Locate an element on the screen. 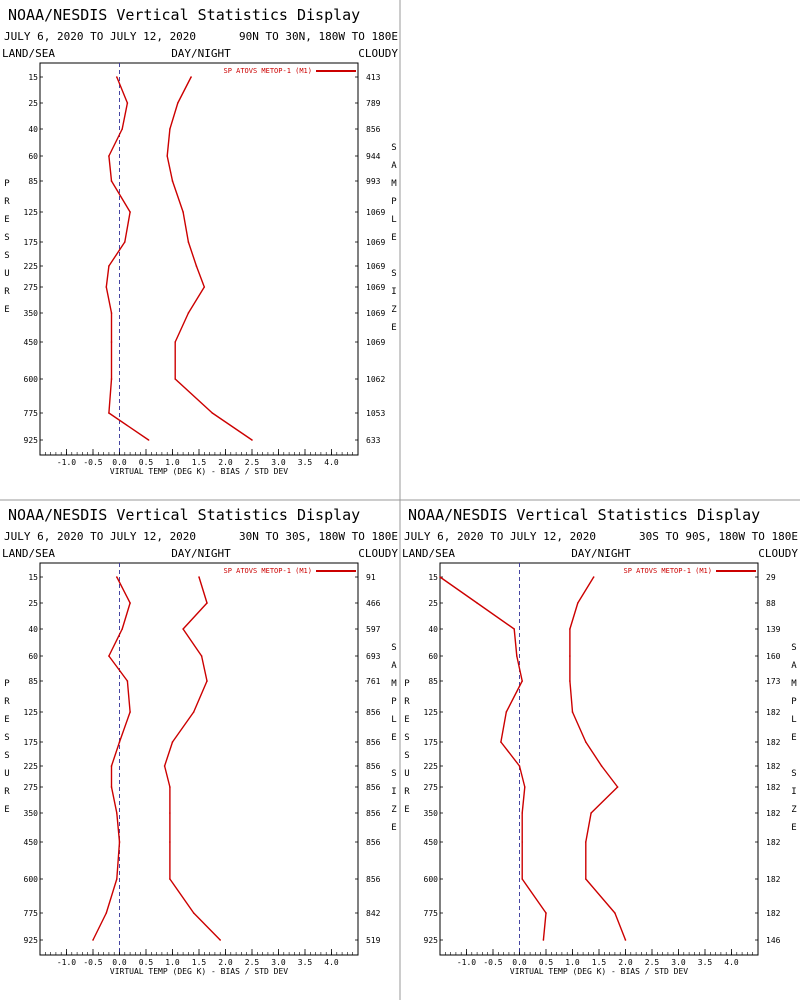 The image size is (800, 1000). series-line-std-dev is located at coordinates (598, 758).